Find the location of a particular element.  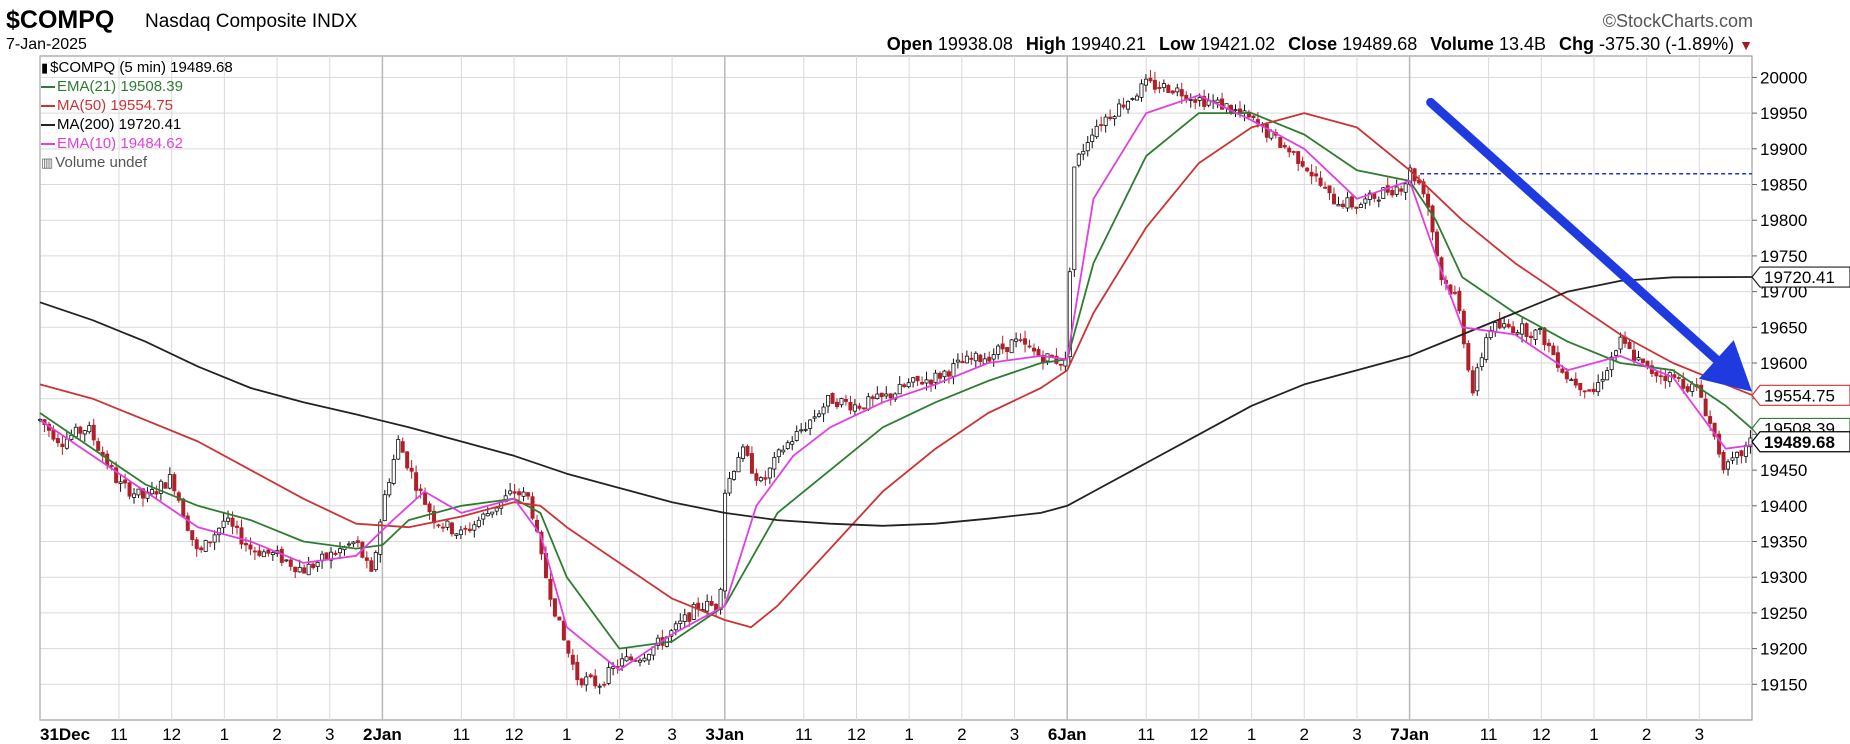

y-tick-label: 19300 is located at coordinates (1783, 577).